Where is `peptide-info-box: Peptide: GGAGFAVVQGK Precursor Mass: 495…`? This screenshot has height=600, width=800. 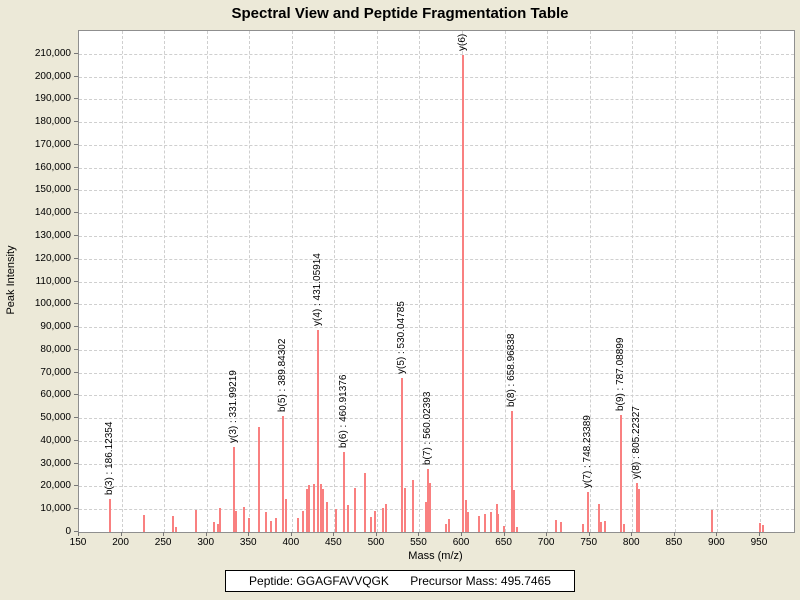 peptide-info-box: Peptide: GGAGFAVVQGK Precursor Mass: 495… is located at coordinates (400, 581).